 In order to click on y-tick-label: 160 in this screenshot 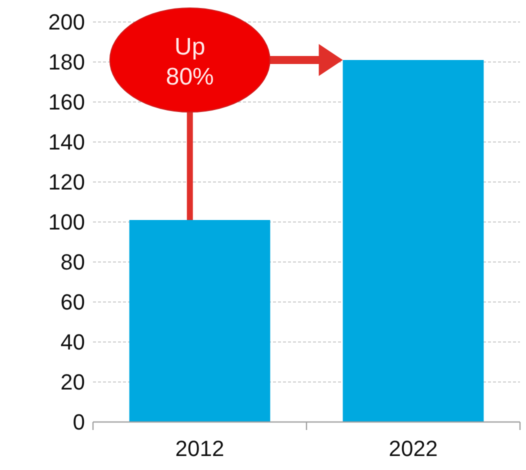, I will do `click(66, 102)`.